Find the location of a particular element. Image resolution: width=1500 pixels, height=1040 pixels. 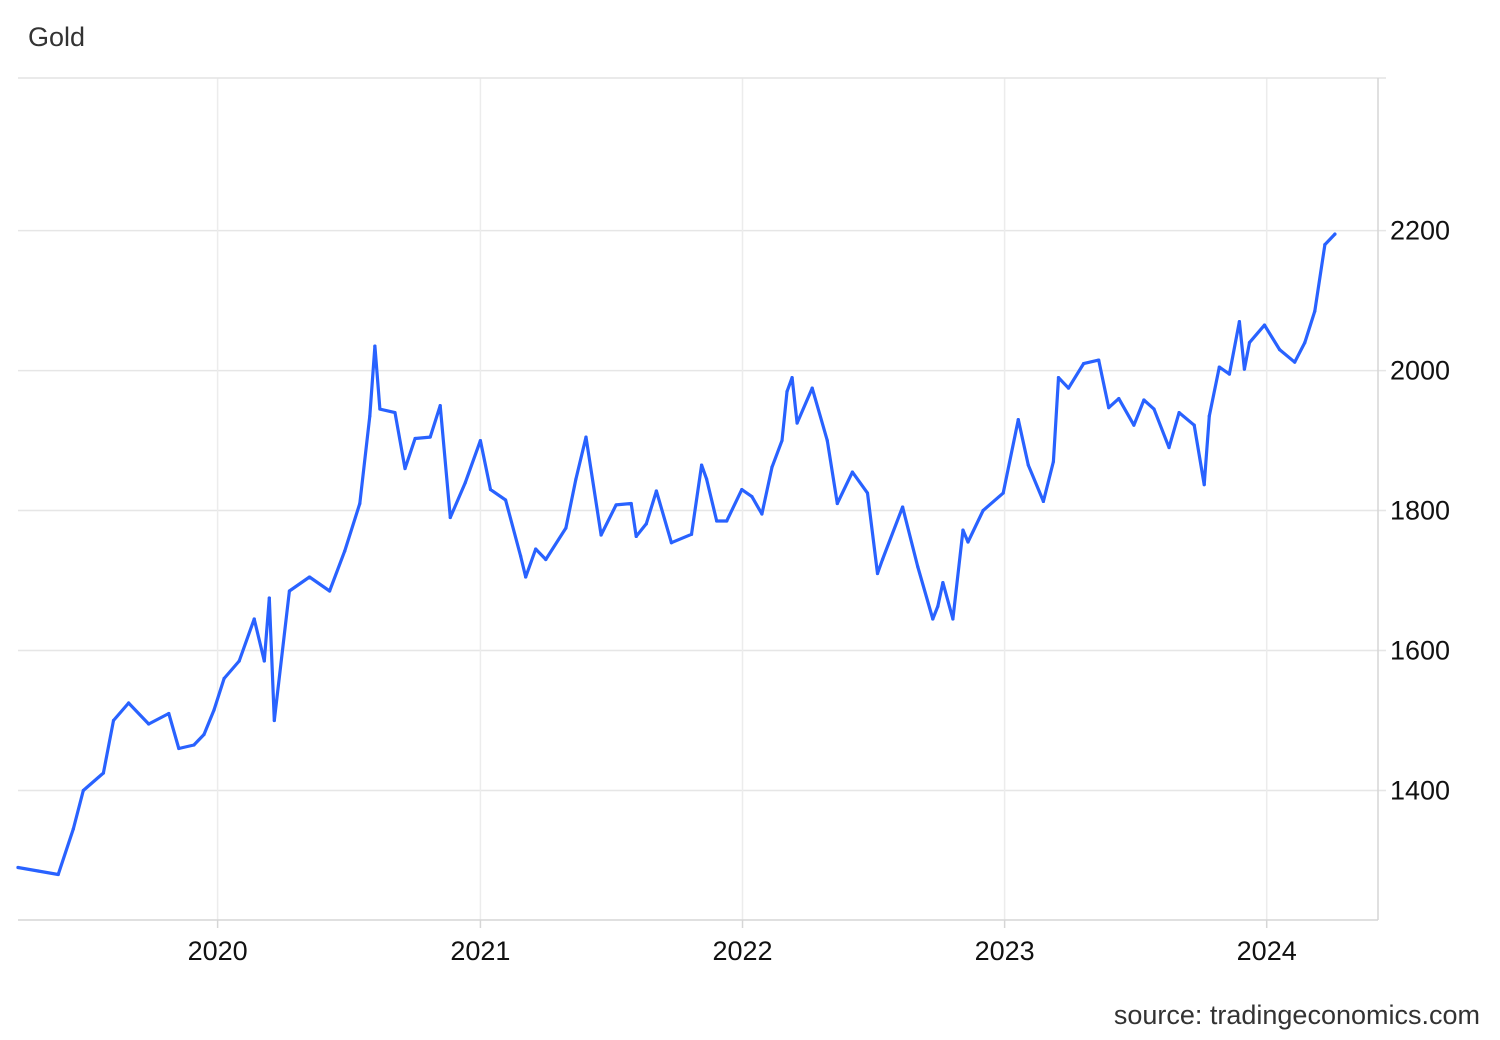

x-tick-label: 2022 is located at coordinates (742, 951).